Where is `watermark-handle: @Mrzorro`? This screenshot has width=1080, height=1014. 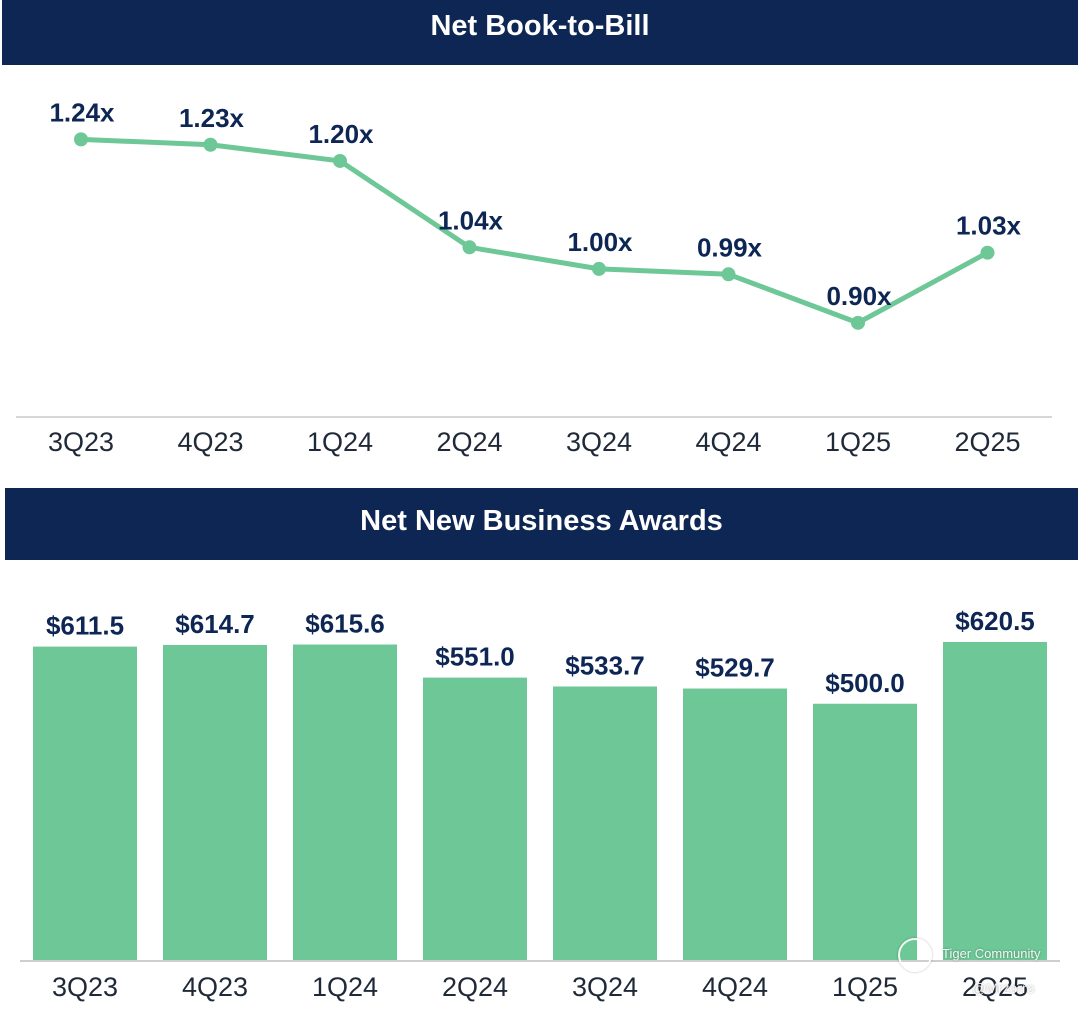 watermark-handle: @Mrzorro is located at coordinates (1003, 988).